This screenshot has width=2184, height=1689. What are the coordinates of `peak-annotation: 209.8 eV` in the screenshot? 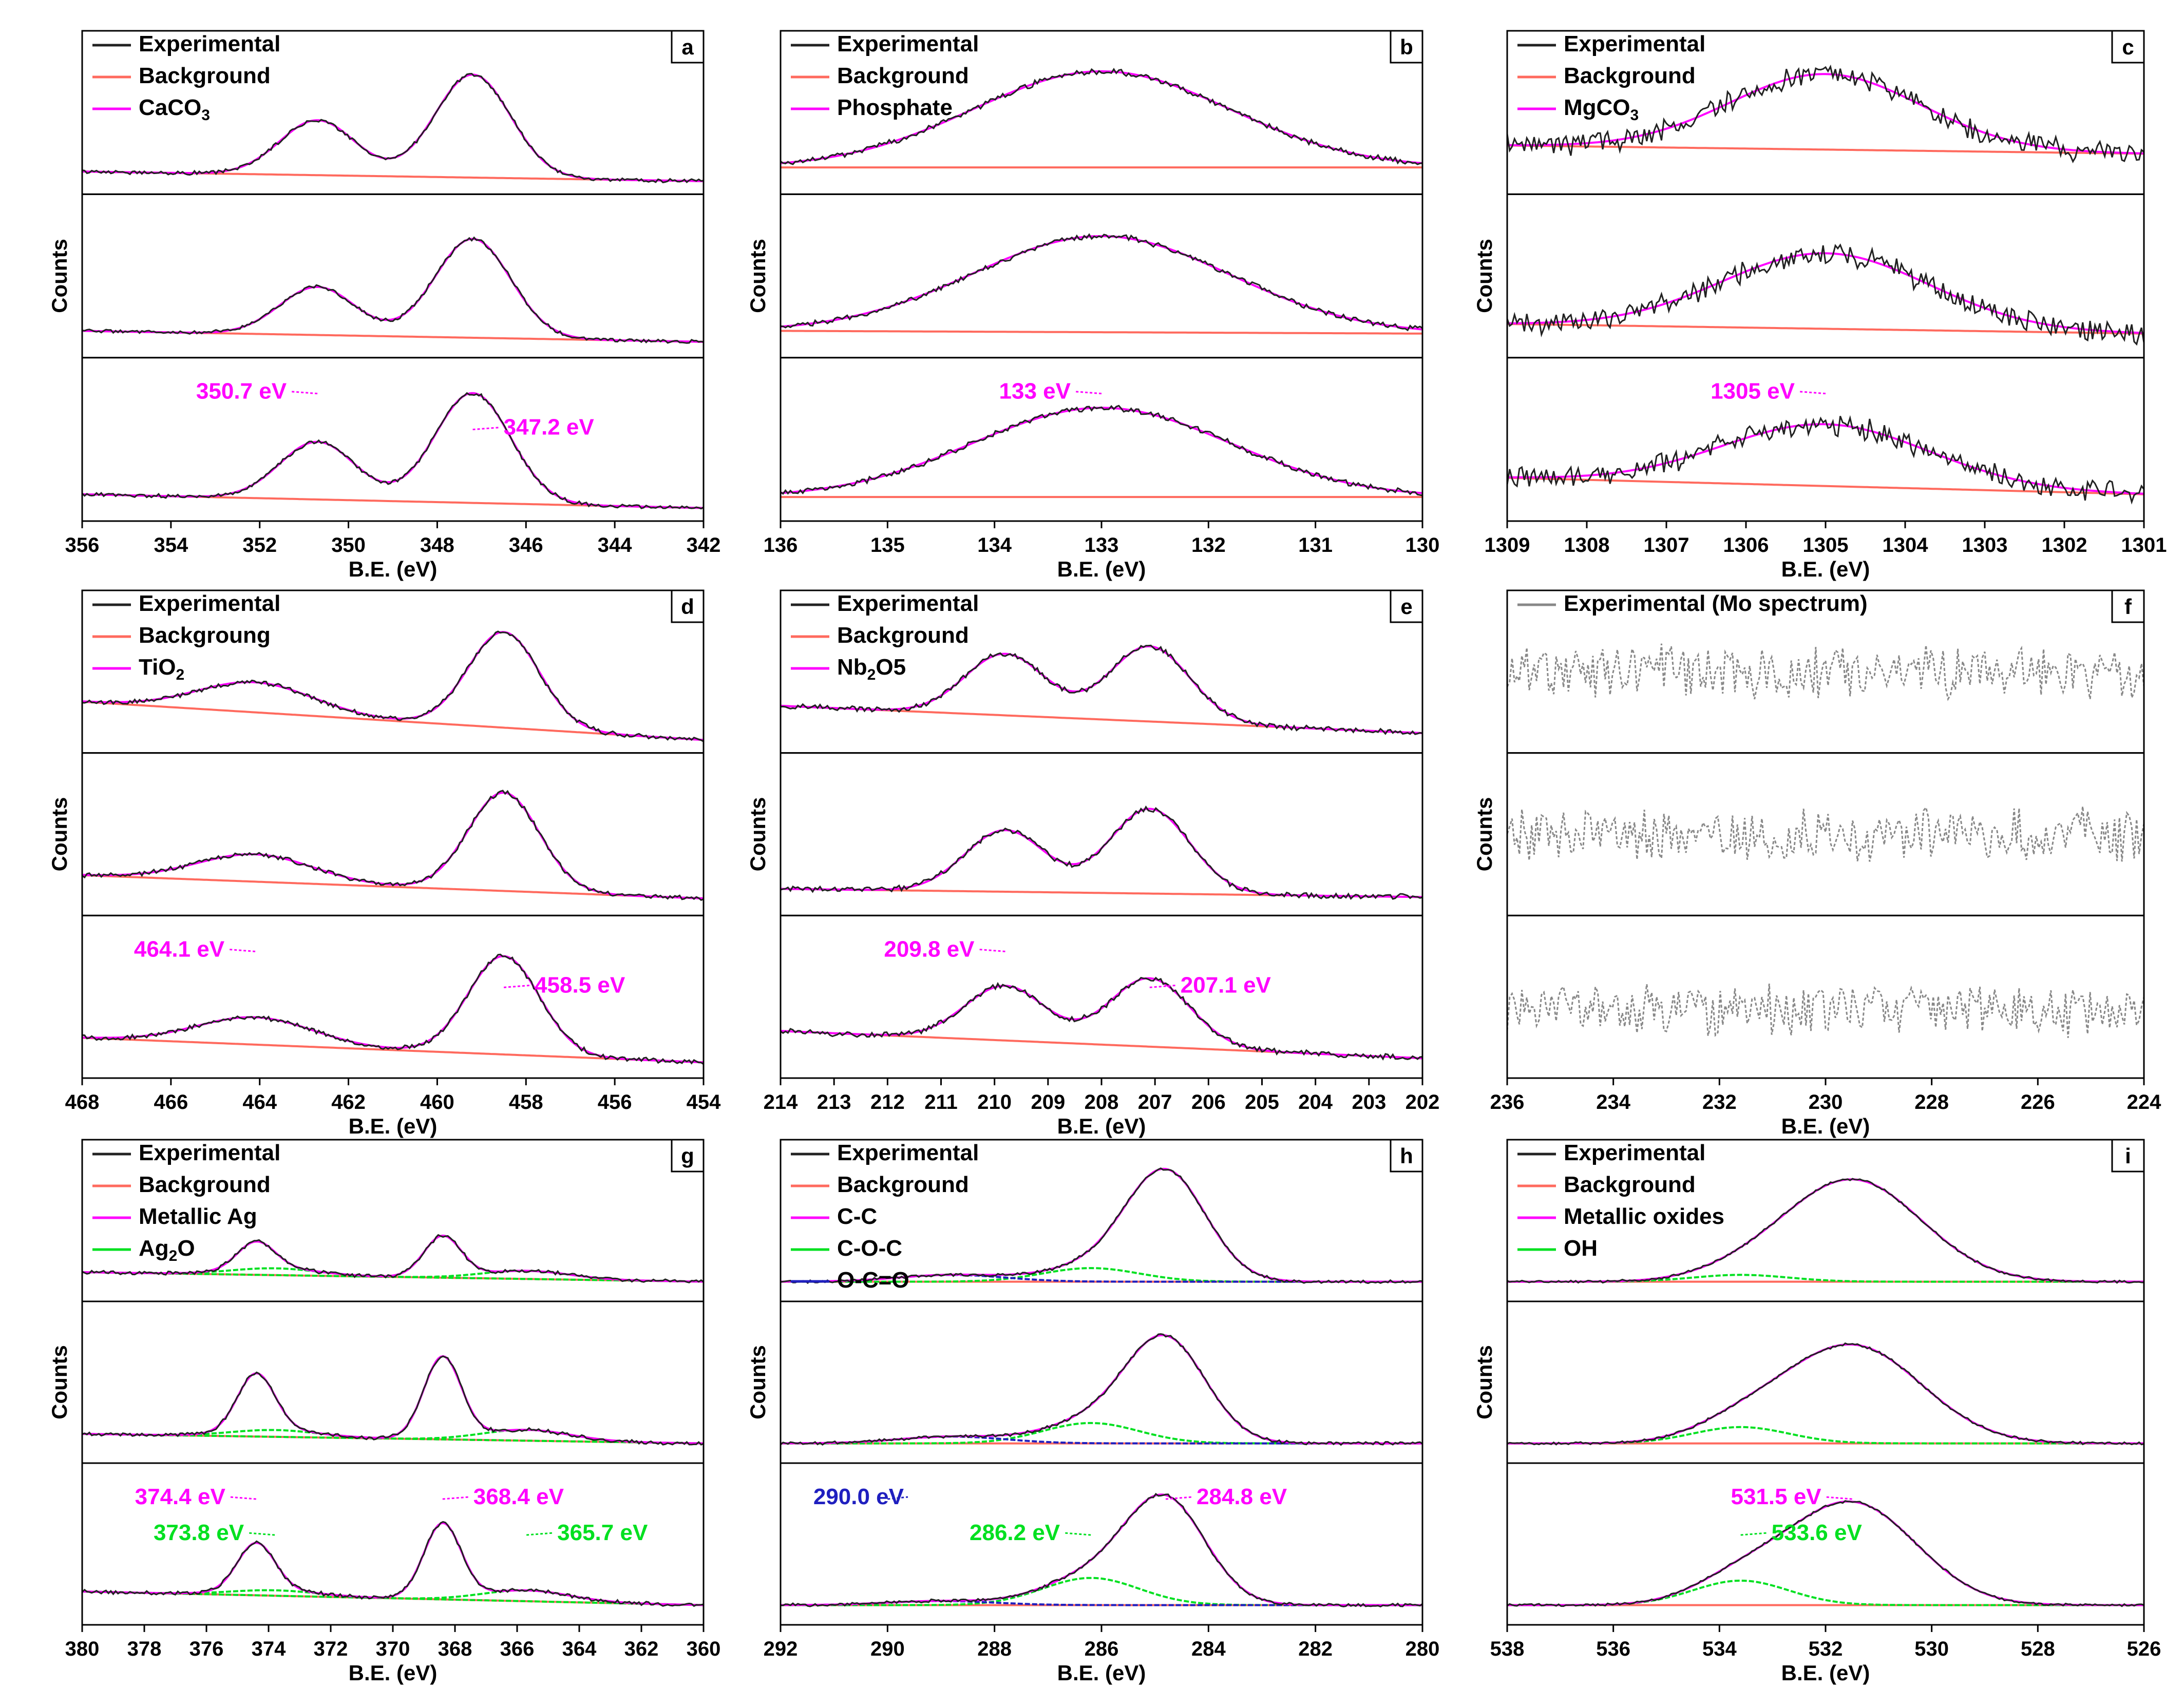 It's located at (929, 949).